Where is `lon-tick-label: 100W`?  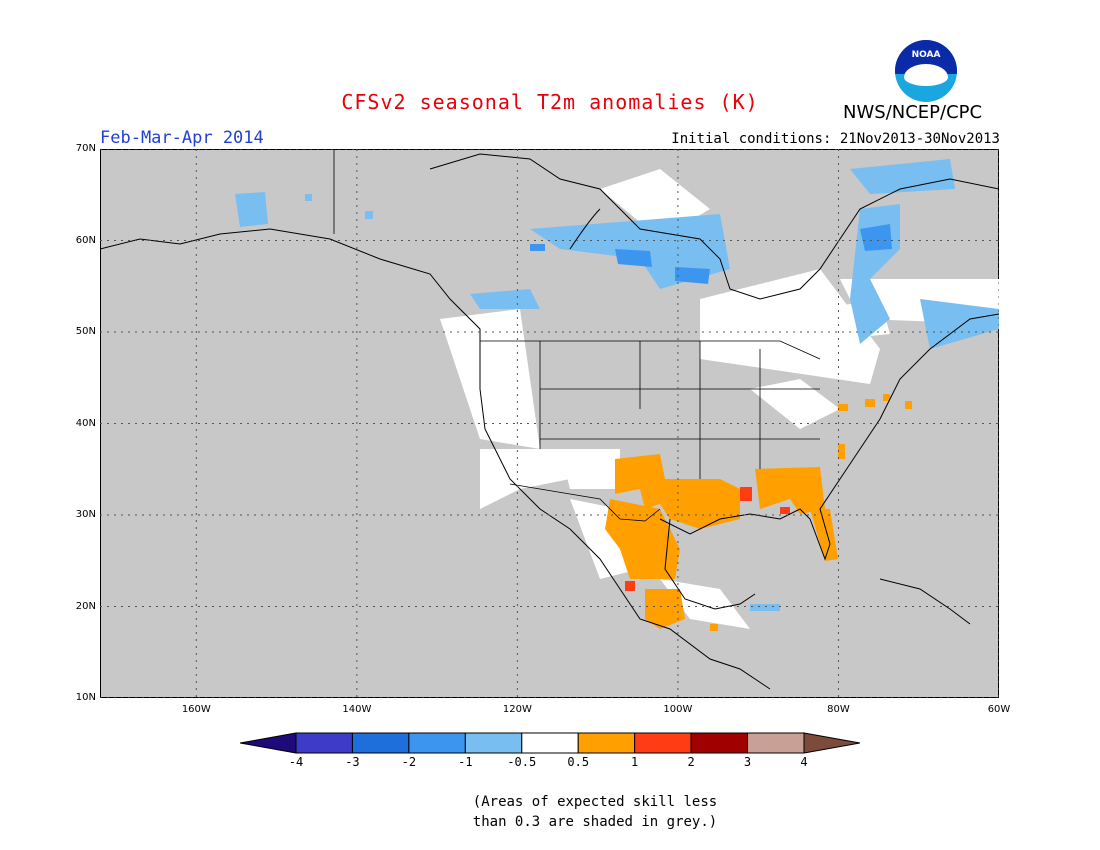 lon-tick-label: 100W is located at coordinates (678, 709).